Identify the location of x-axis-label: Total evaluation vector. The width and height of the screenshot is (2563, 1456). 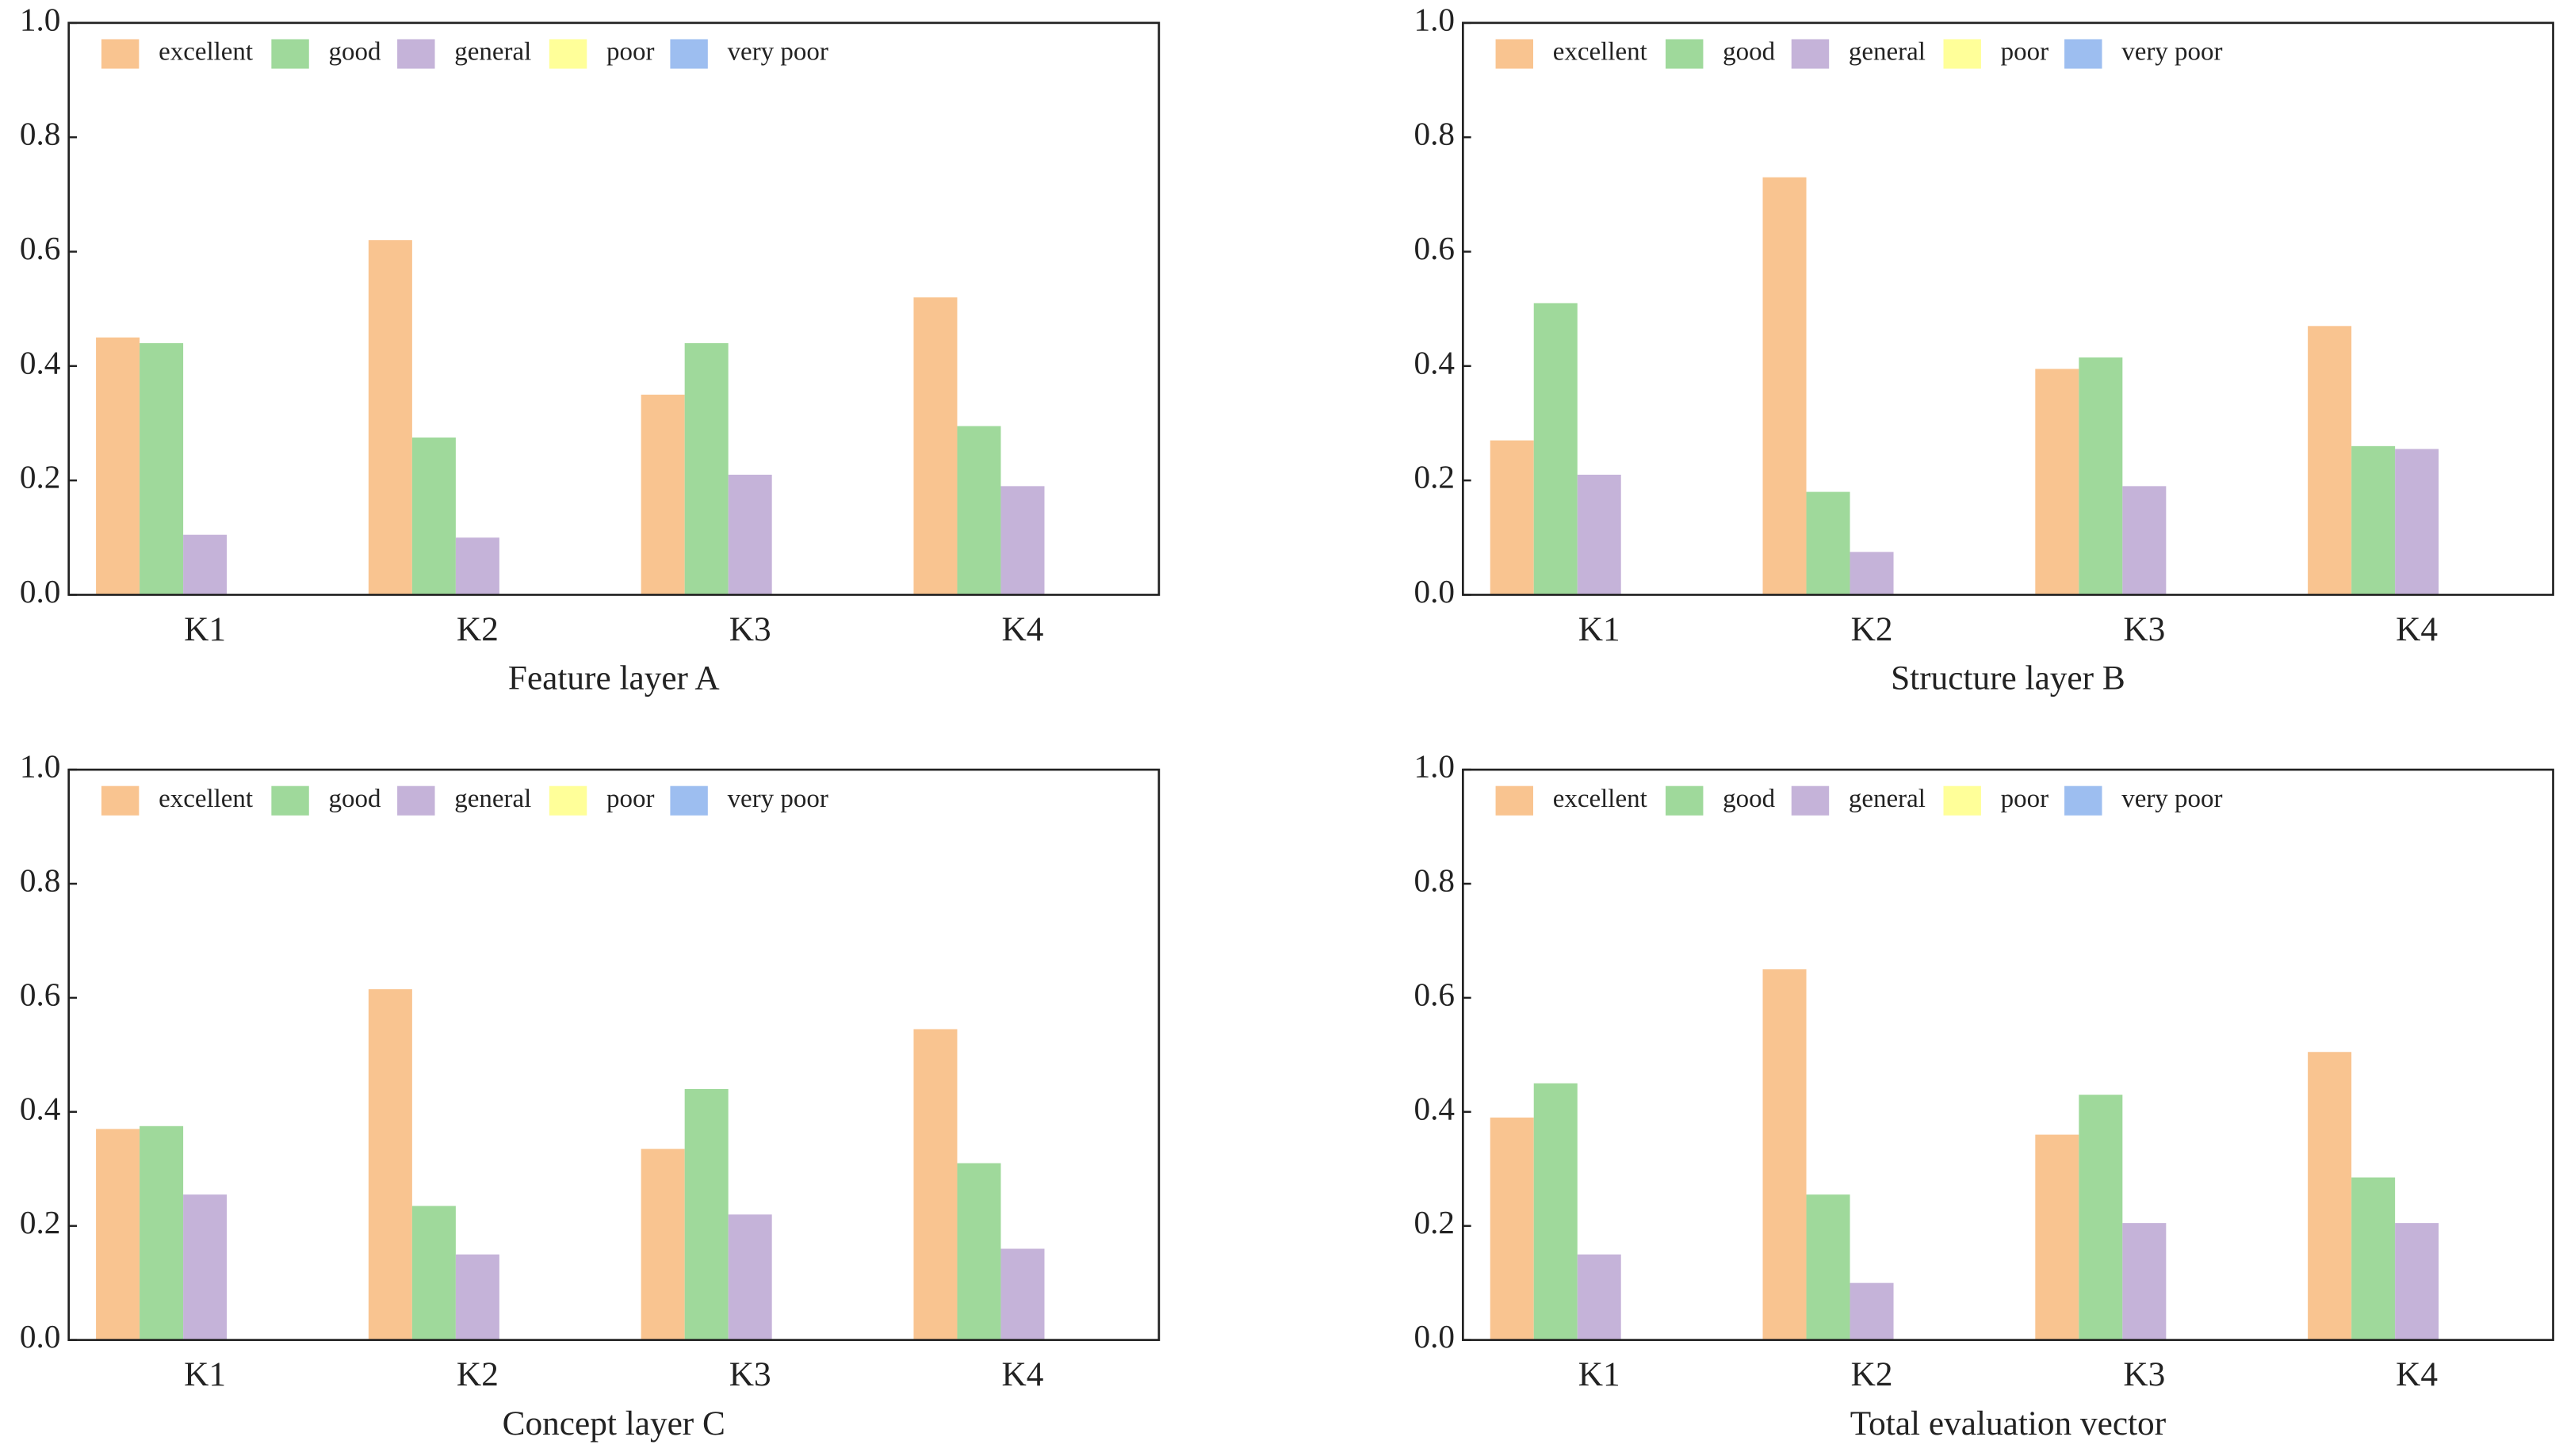
(2008, 1423).